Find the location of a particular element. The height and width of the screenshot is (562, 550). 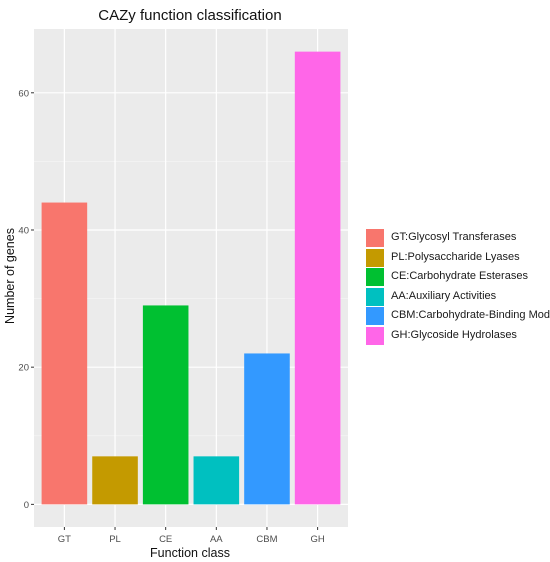

legend-label: AA:Auxiliary Activities is located at coordinates (444, 295).